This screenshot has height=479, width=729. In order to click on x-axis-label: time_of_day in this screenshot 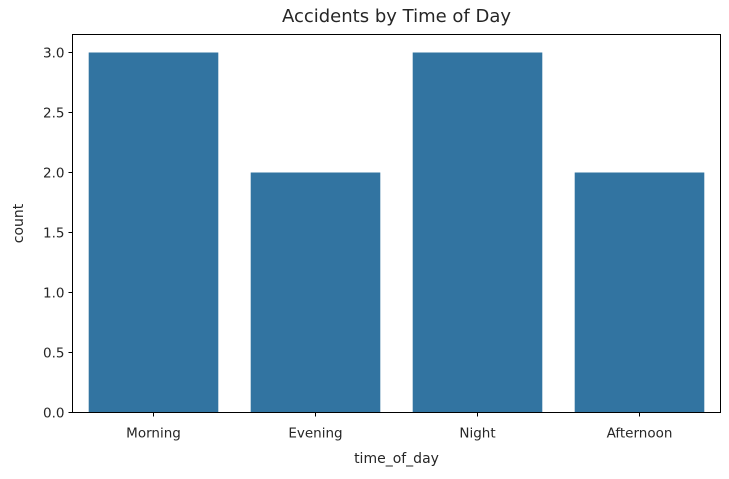, I will do `click(396, 459)`.